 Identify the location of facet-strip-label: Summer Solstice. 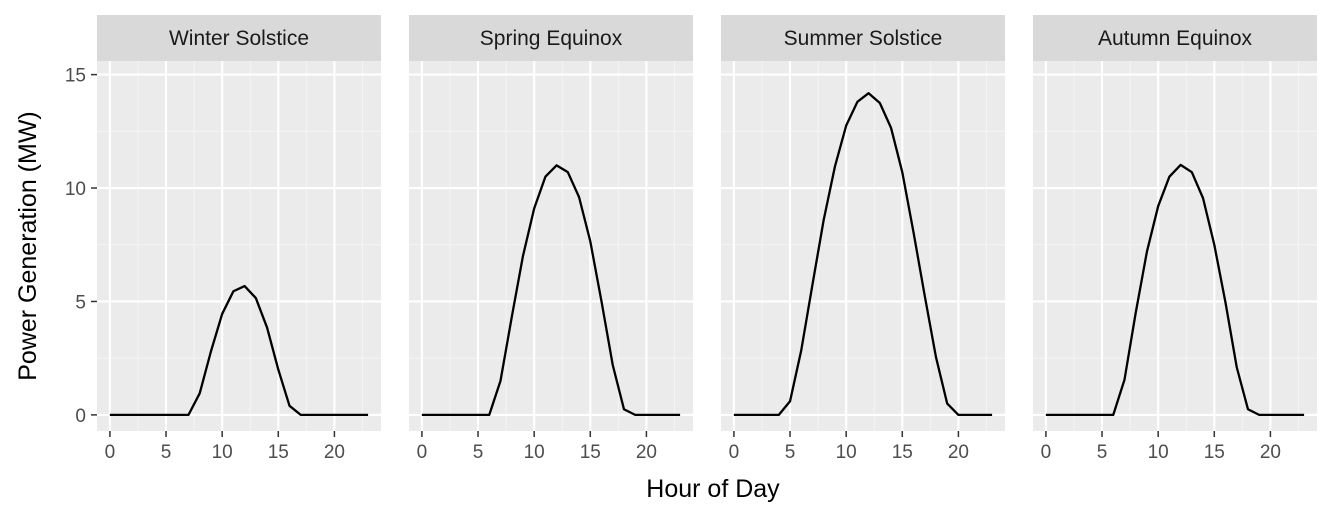
(863, 38).